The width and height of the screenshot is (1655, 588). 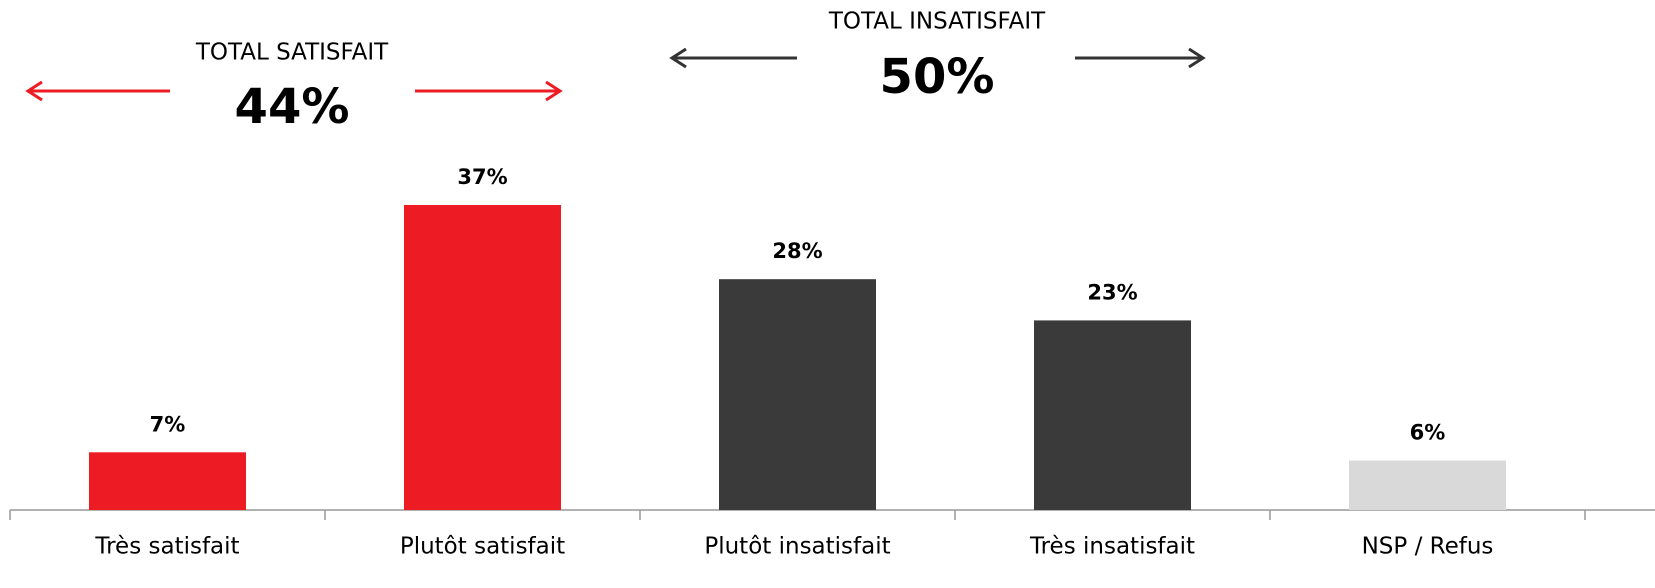 I want to click on annotation-title: TOTAL SATISFAIT, so click(x=292, y=53).